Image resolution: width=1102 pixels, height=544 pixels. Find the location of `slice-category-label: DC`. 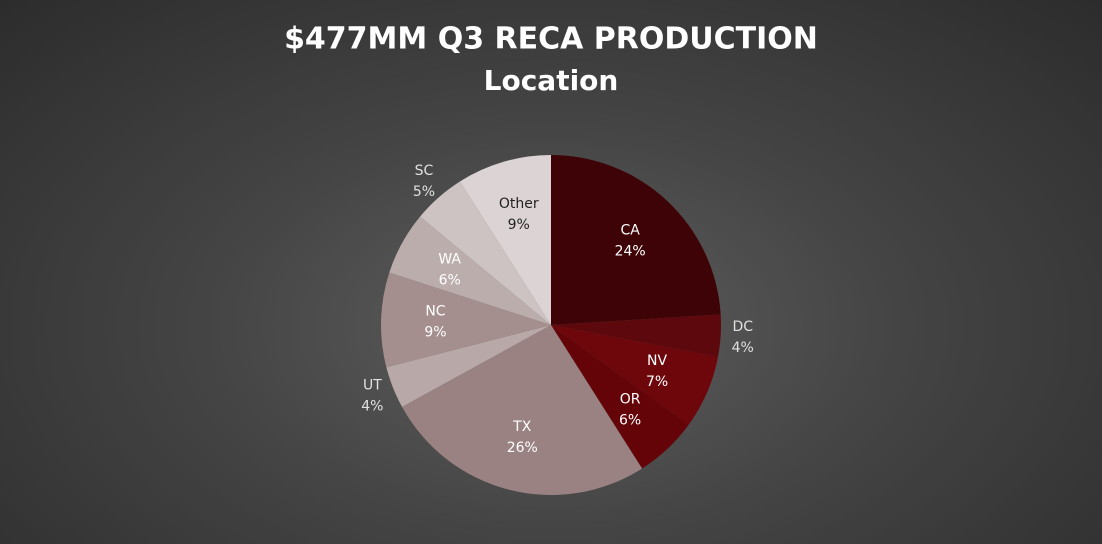

slice-category-label: DC is located at coordinates (742, 327).